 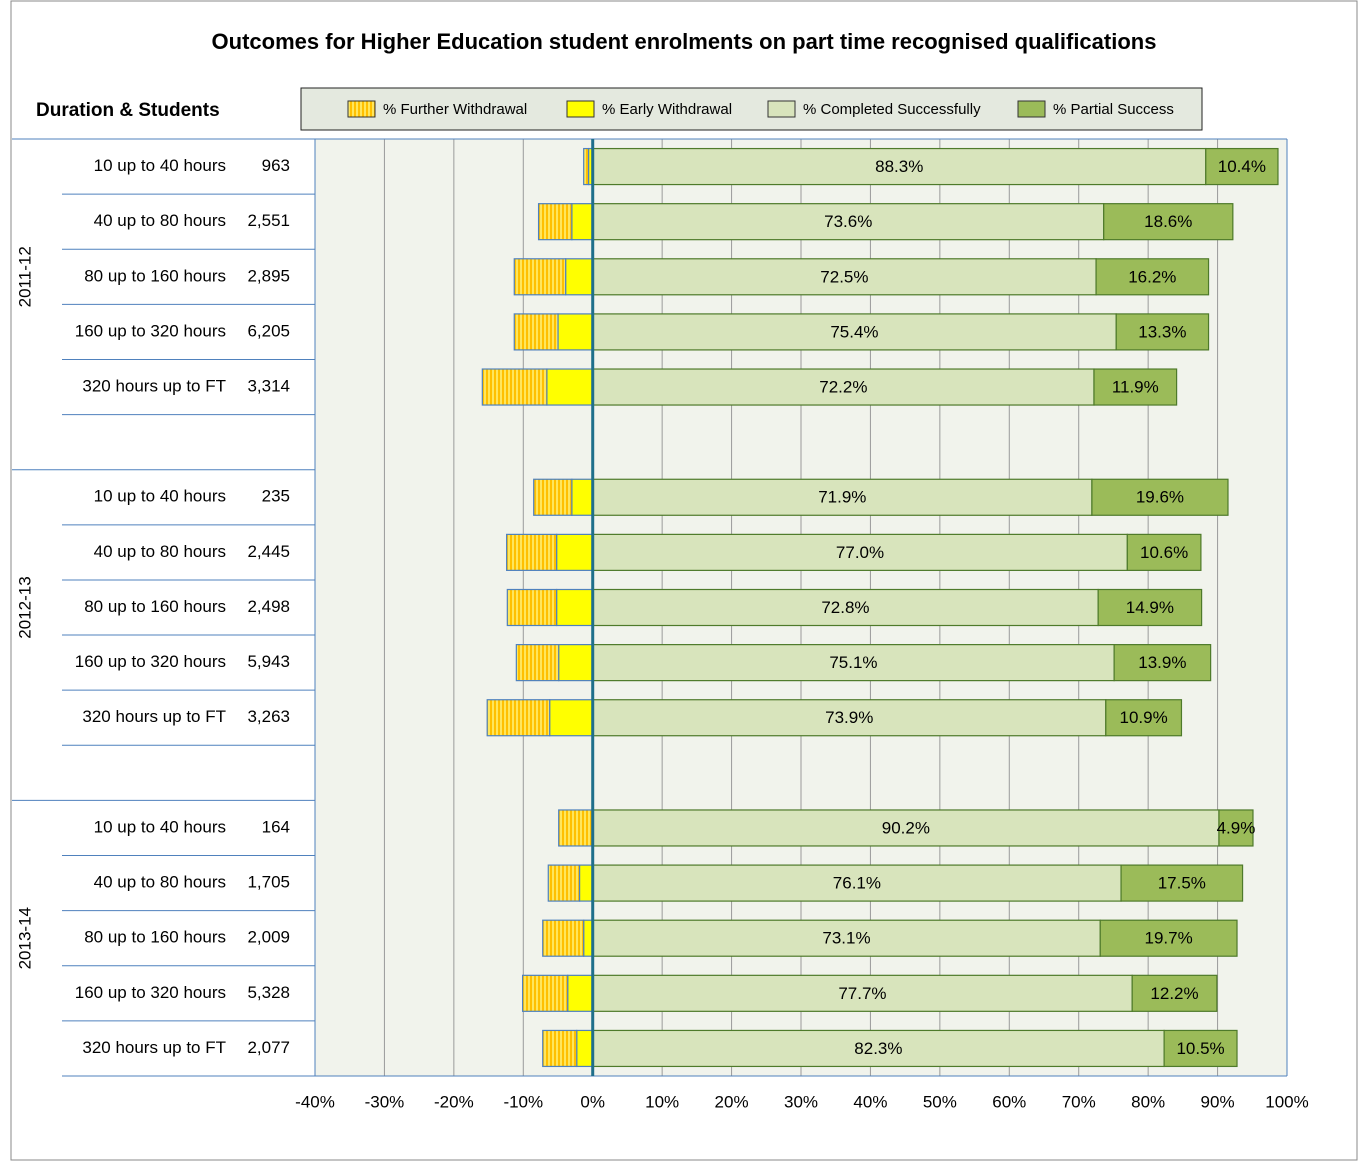 I want to click on student-count: 3,314, so click(x=268, y=386).